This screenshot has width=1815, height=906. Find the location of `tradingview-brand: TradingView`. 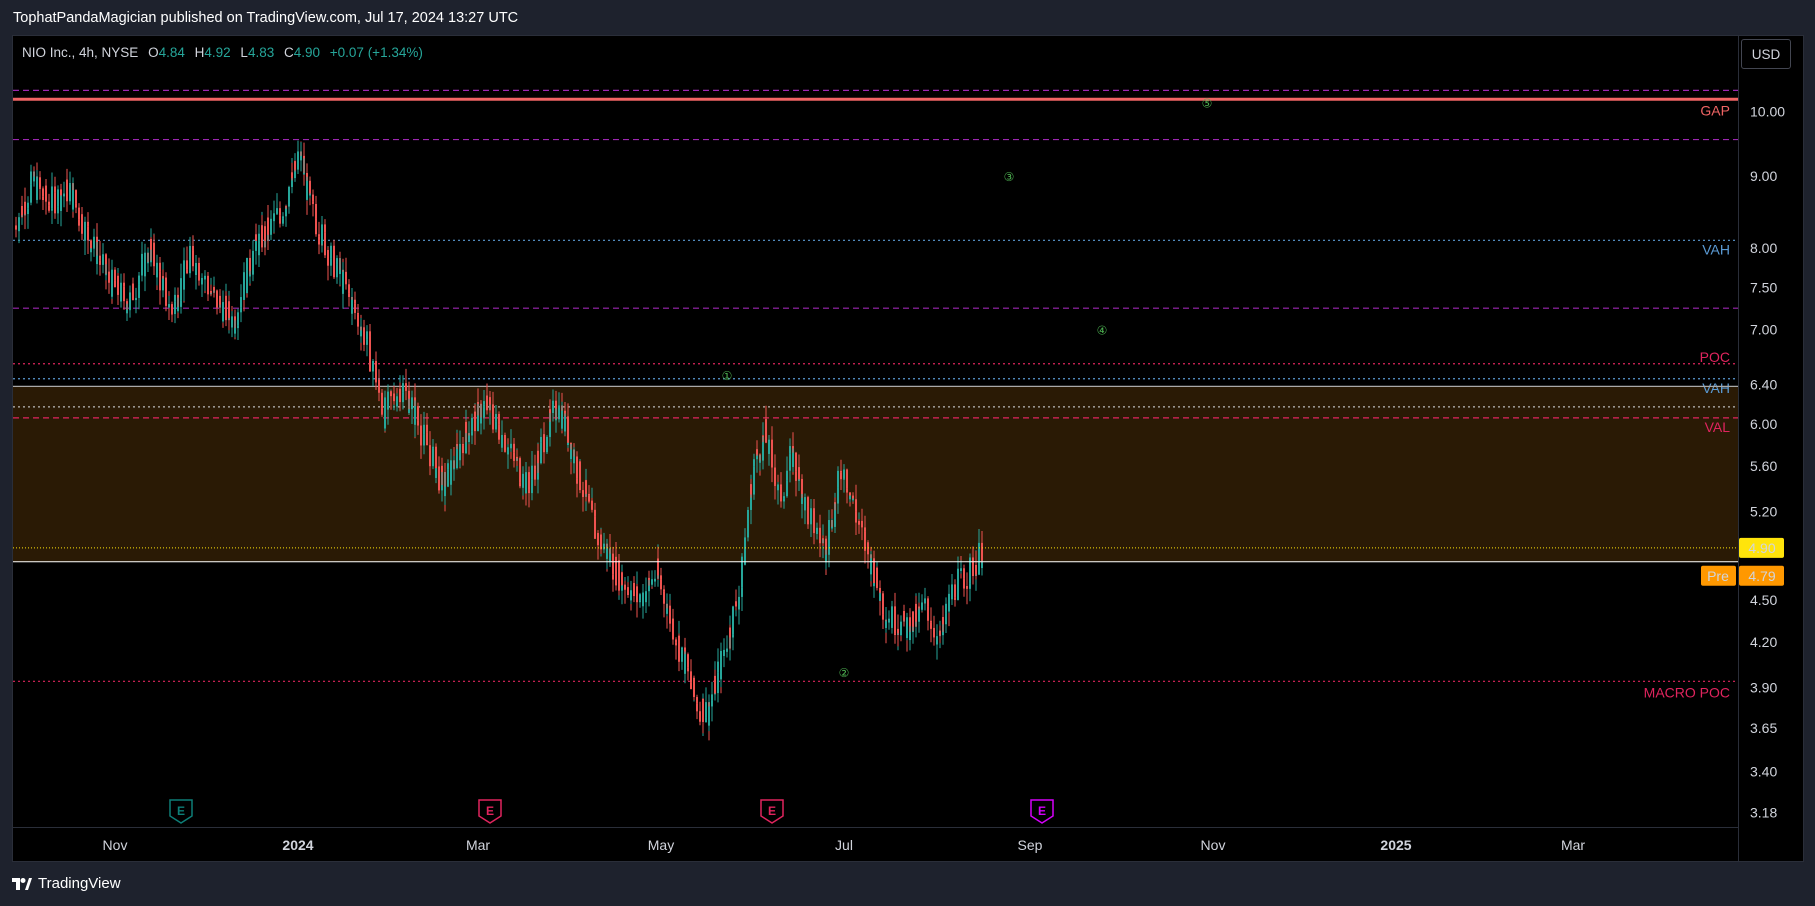

tradingview-brand: TradingView is located at coordinates (66, 883).